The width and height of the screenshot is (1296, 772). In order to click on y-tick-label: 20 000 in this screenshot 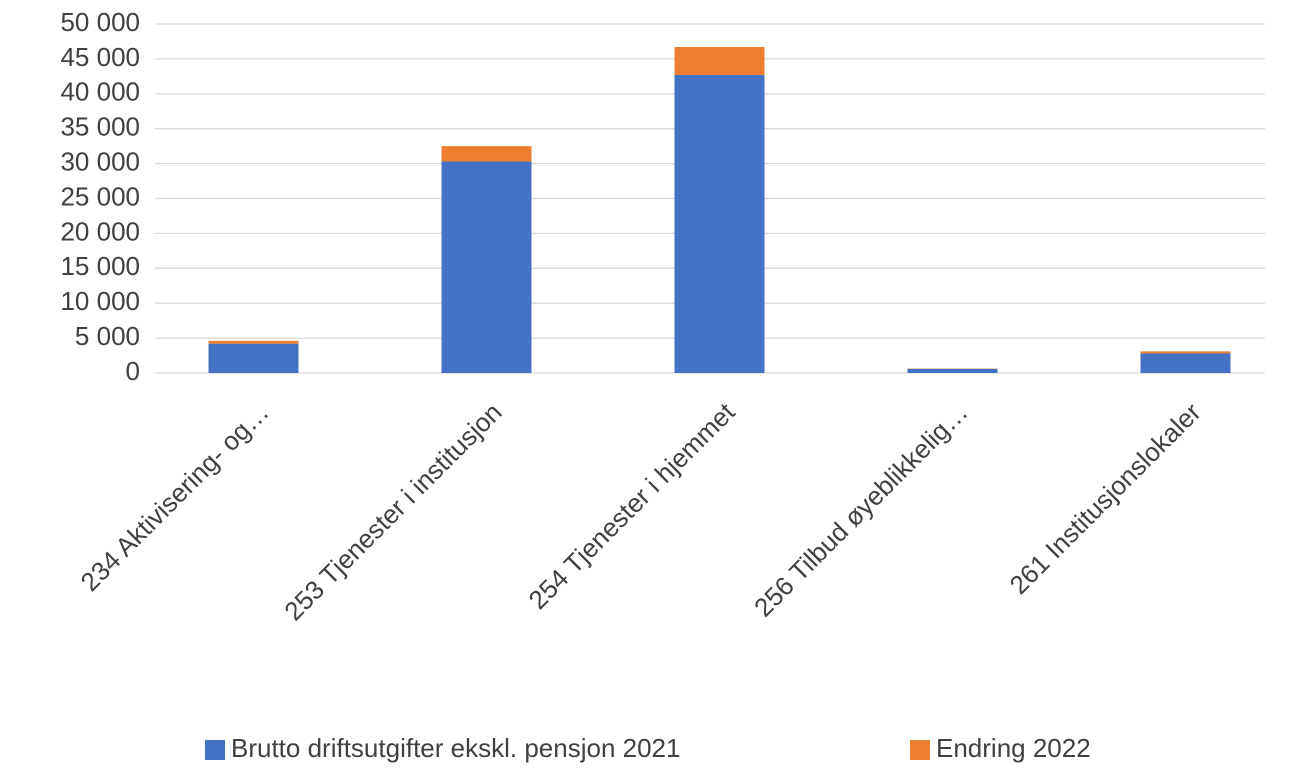, I will do `click(100, 231)`.